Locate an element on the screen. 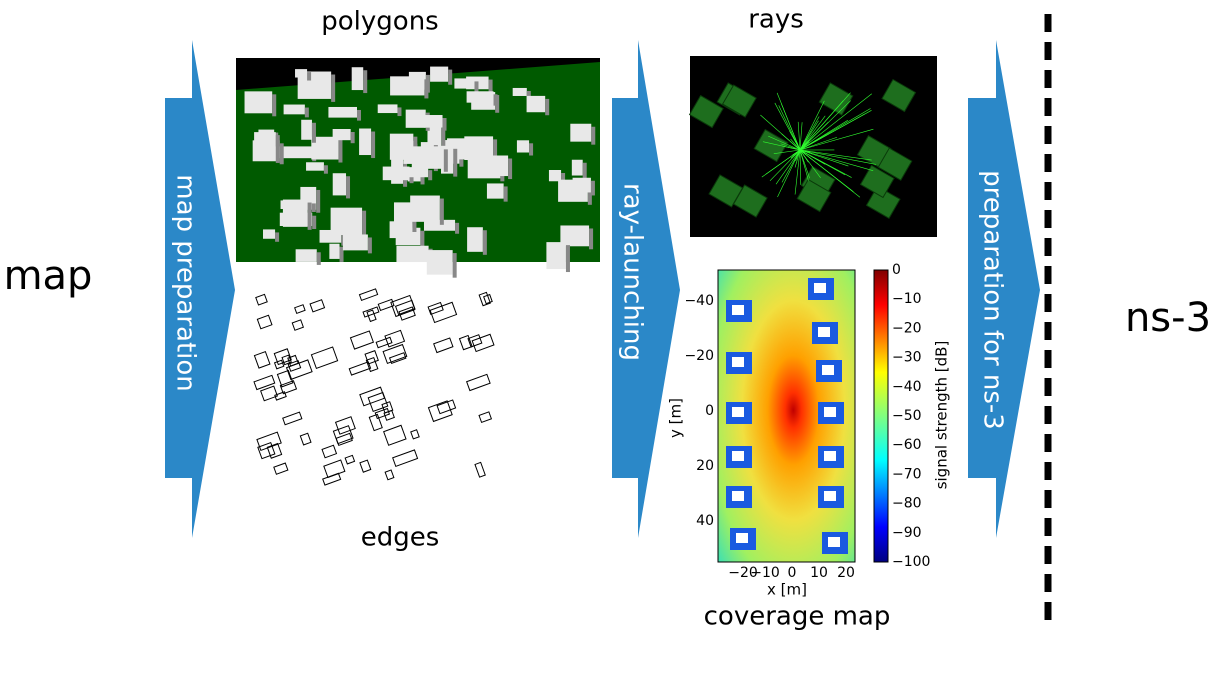 The height and width of the screenshot is (681, 1220). x-tick-label: −20 is located at coordinates (743, 573).